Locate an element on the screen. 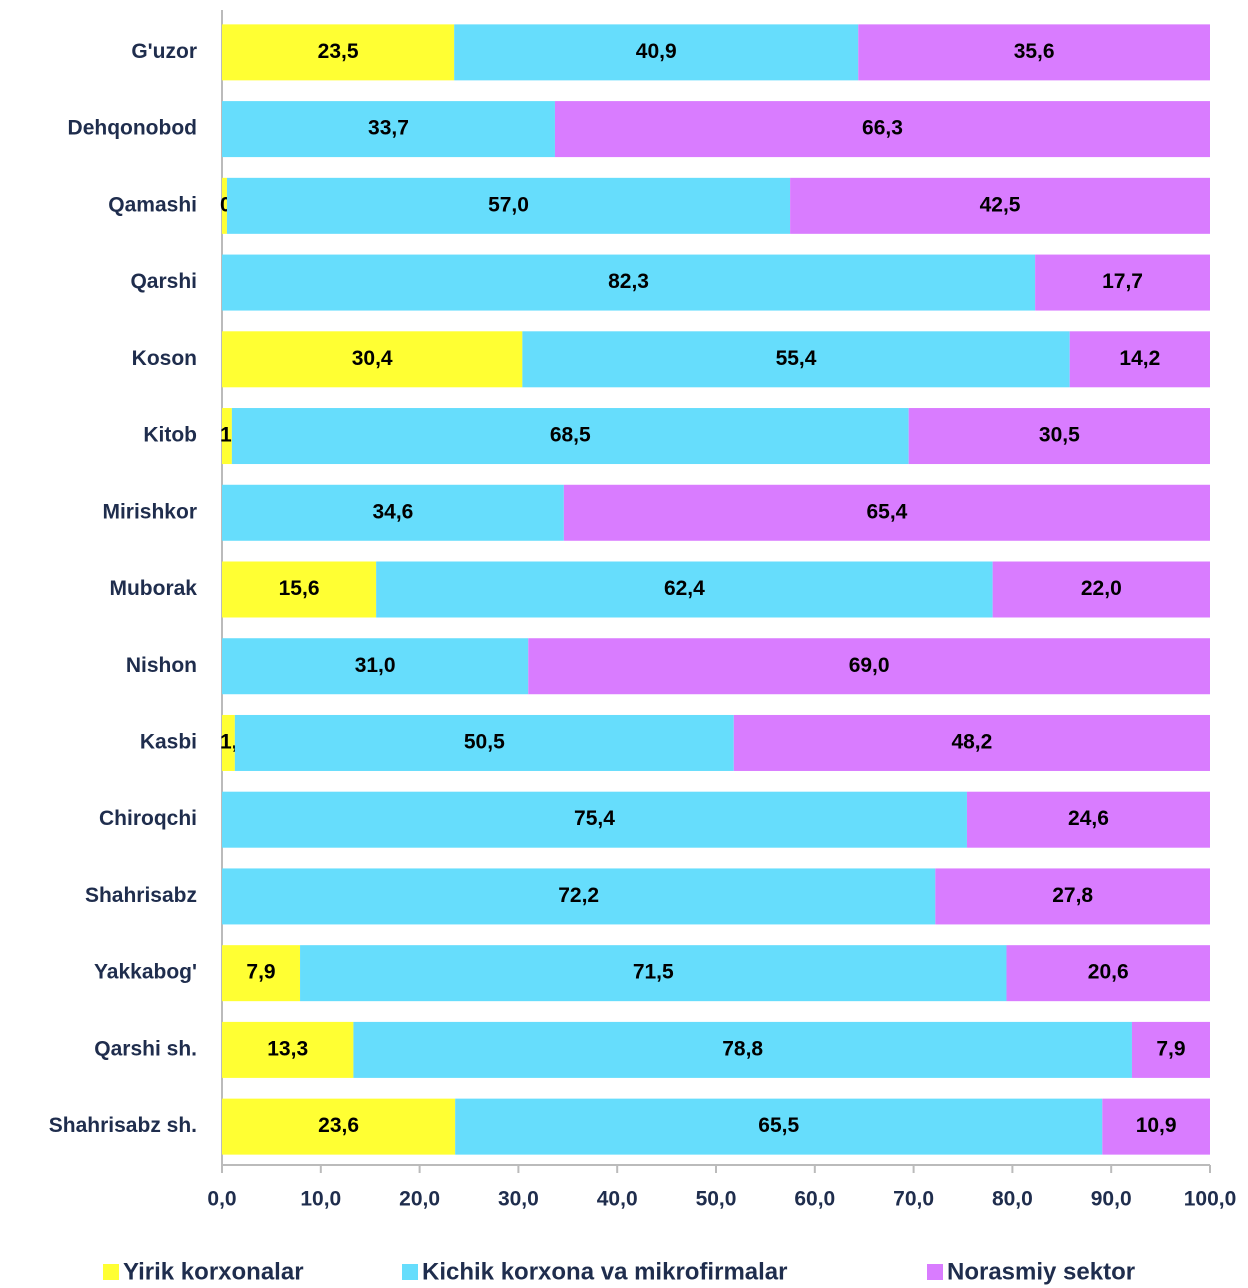 This screenshot has width=1248, height=1288. data-label: 68,5 is located at coordinates (570, 435).